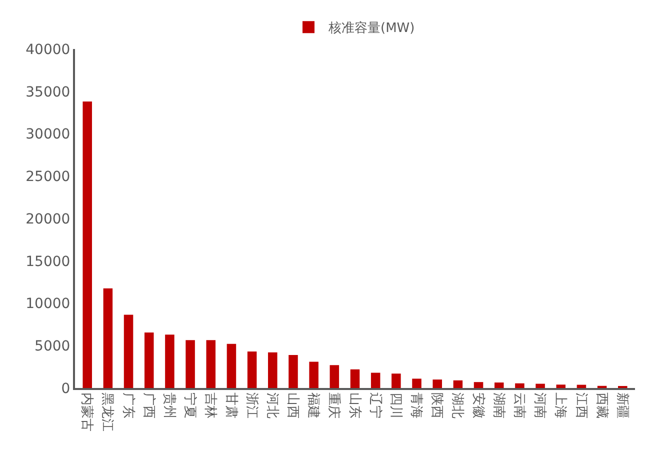 The width and height of the screenshot is (650, 449). I want to click on x-tick-label: 山西, so click(292, 405).